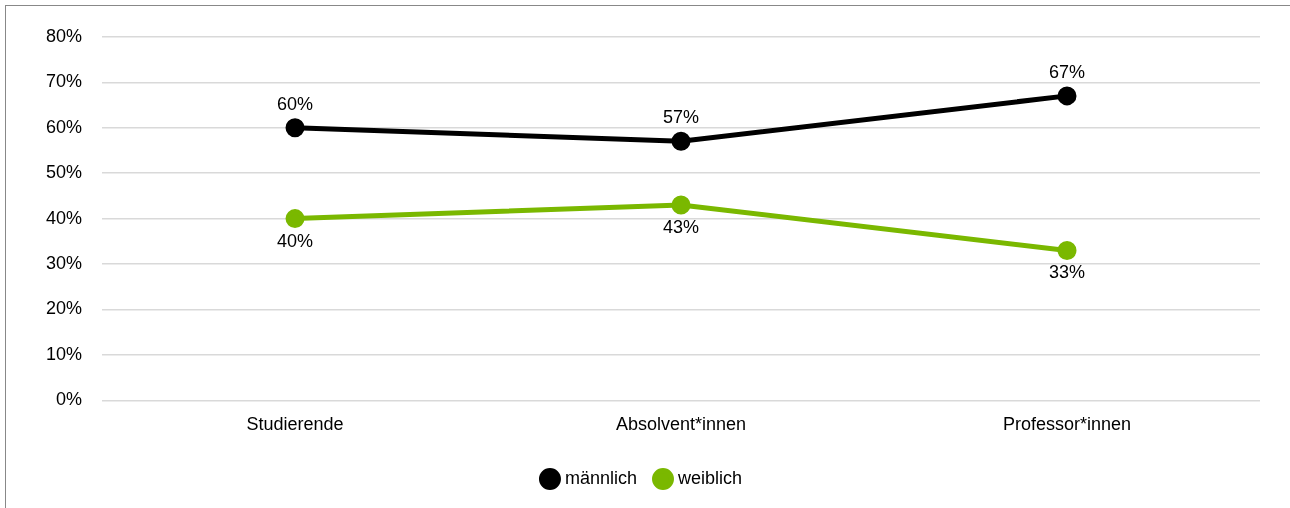 The height and width of the screenshot is (508, 1290). What do you see at coordinates (64, 353) in the screenshot?
I see `y-tick-label: 10%` at bounding box center [64, 353].